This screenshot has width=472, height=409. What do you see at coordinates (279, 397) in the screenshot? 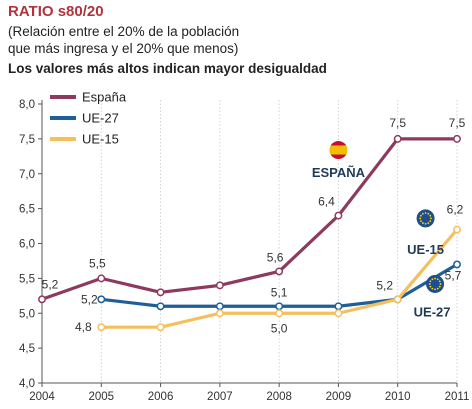
I see `x-tick-label: 2008` at bounding box center [279, 397].